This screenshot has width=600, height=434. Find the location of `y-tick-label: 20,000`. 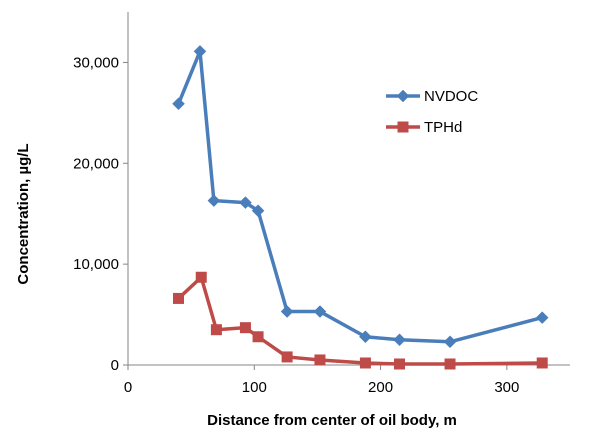

y-tick-label: 20,000 is located at coordinates (96, 163).